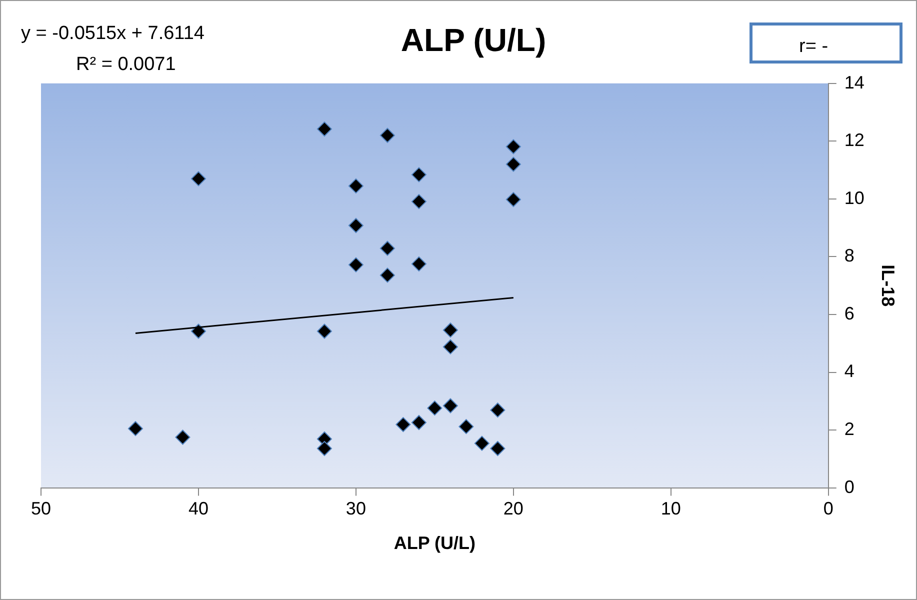 Image resolution: width=917 pixels, height=600 pixels. What do you see at coordinates (670, 508) in the screenshot?
I see `x-tick-label: 10` at bounding box center [670, 508].